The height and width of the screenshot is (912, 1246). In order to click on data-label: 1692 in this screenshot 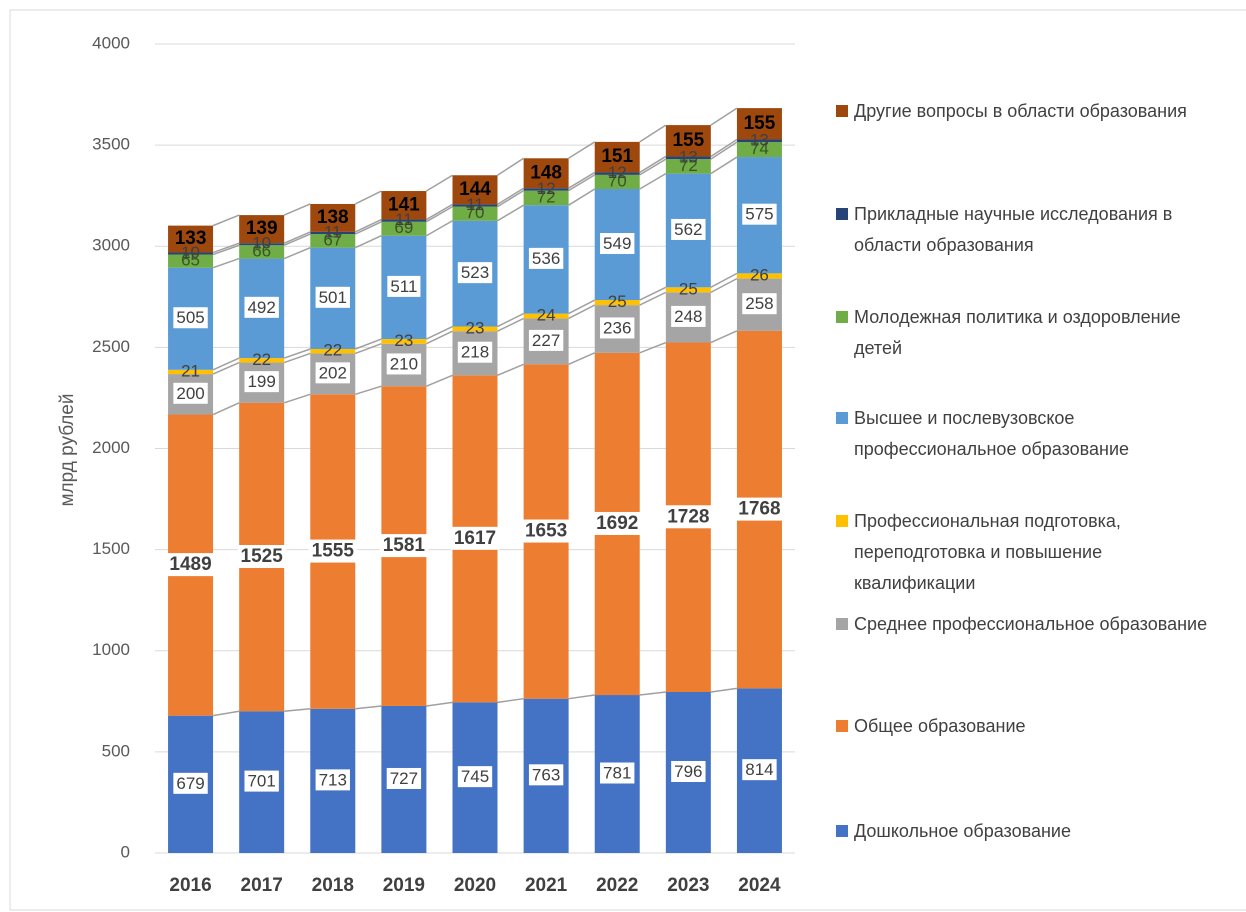, I will do `click(617, 523)`.